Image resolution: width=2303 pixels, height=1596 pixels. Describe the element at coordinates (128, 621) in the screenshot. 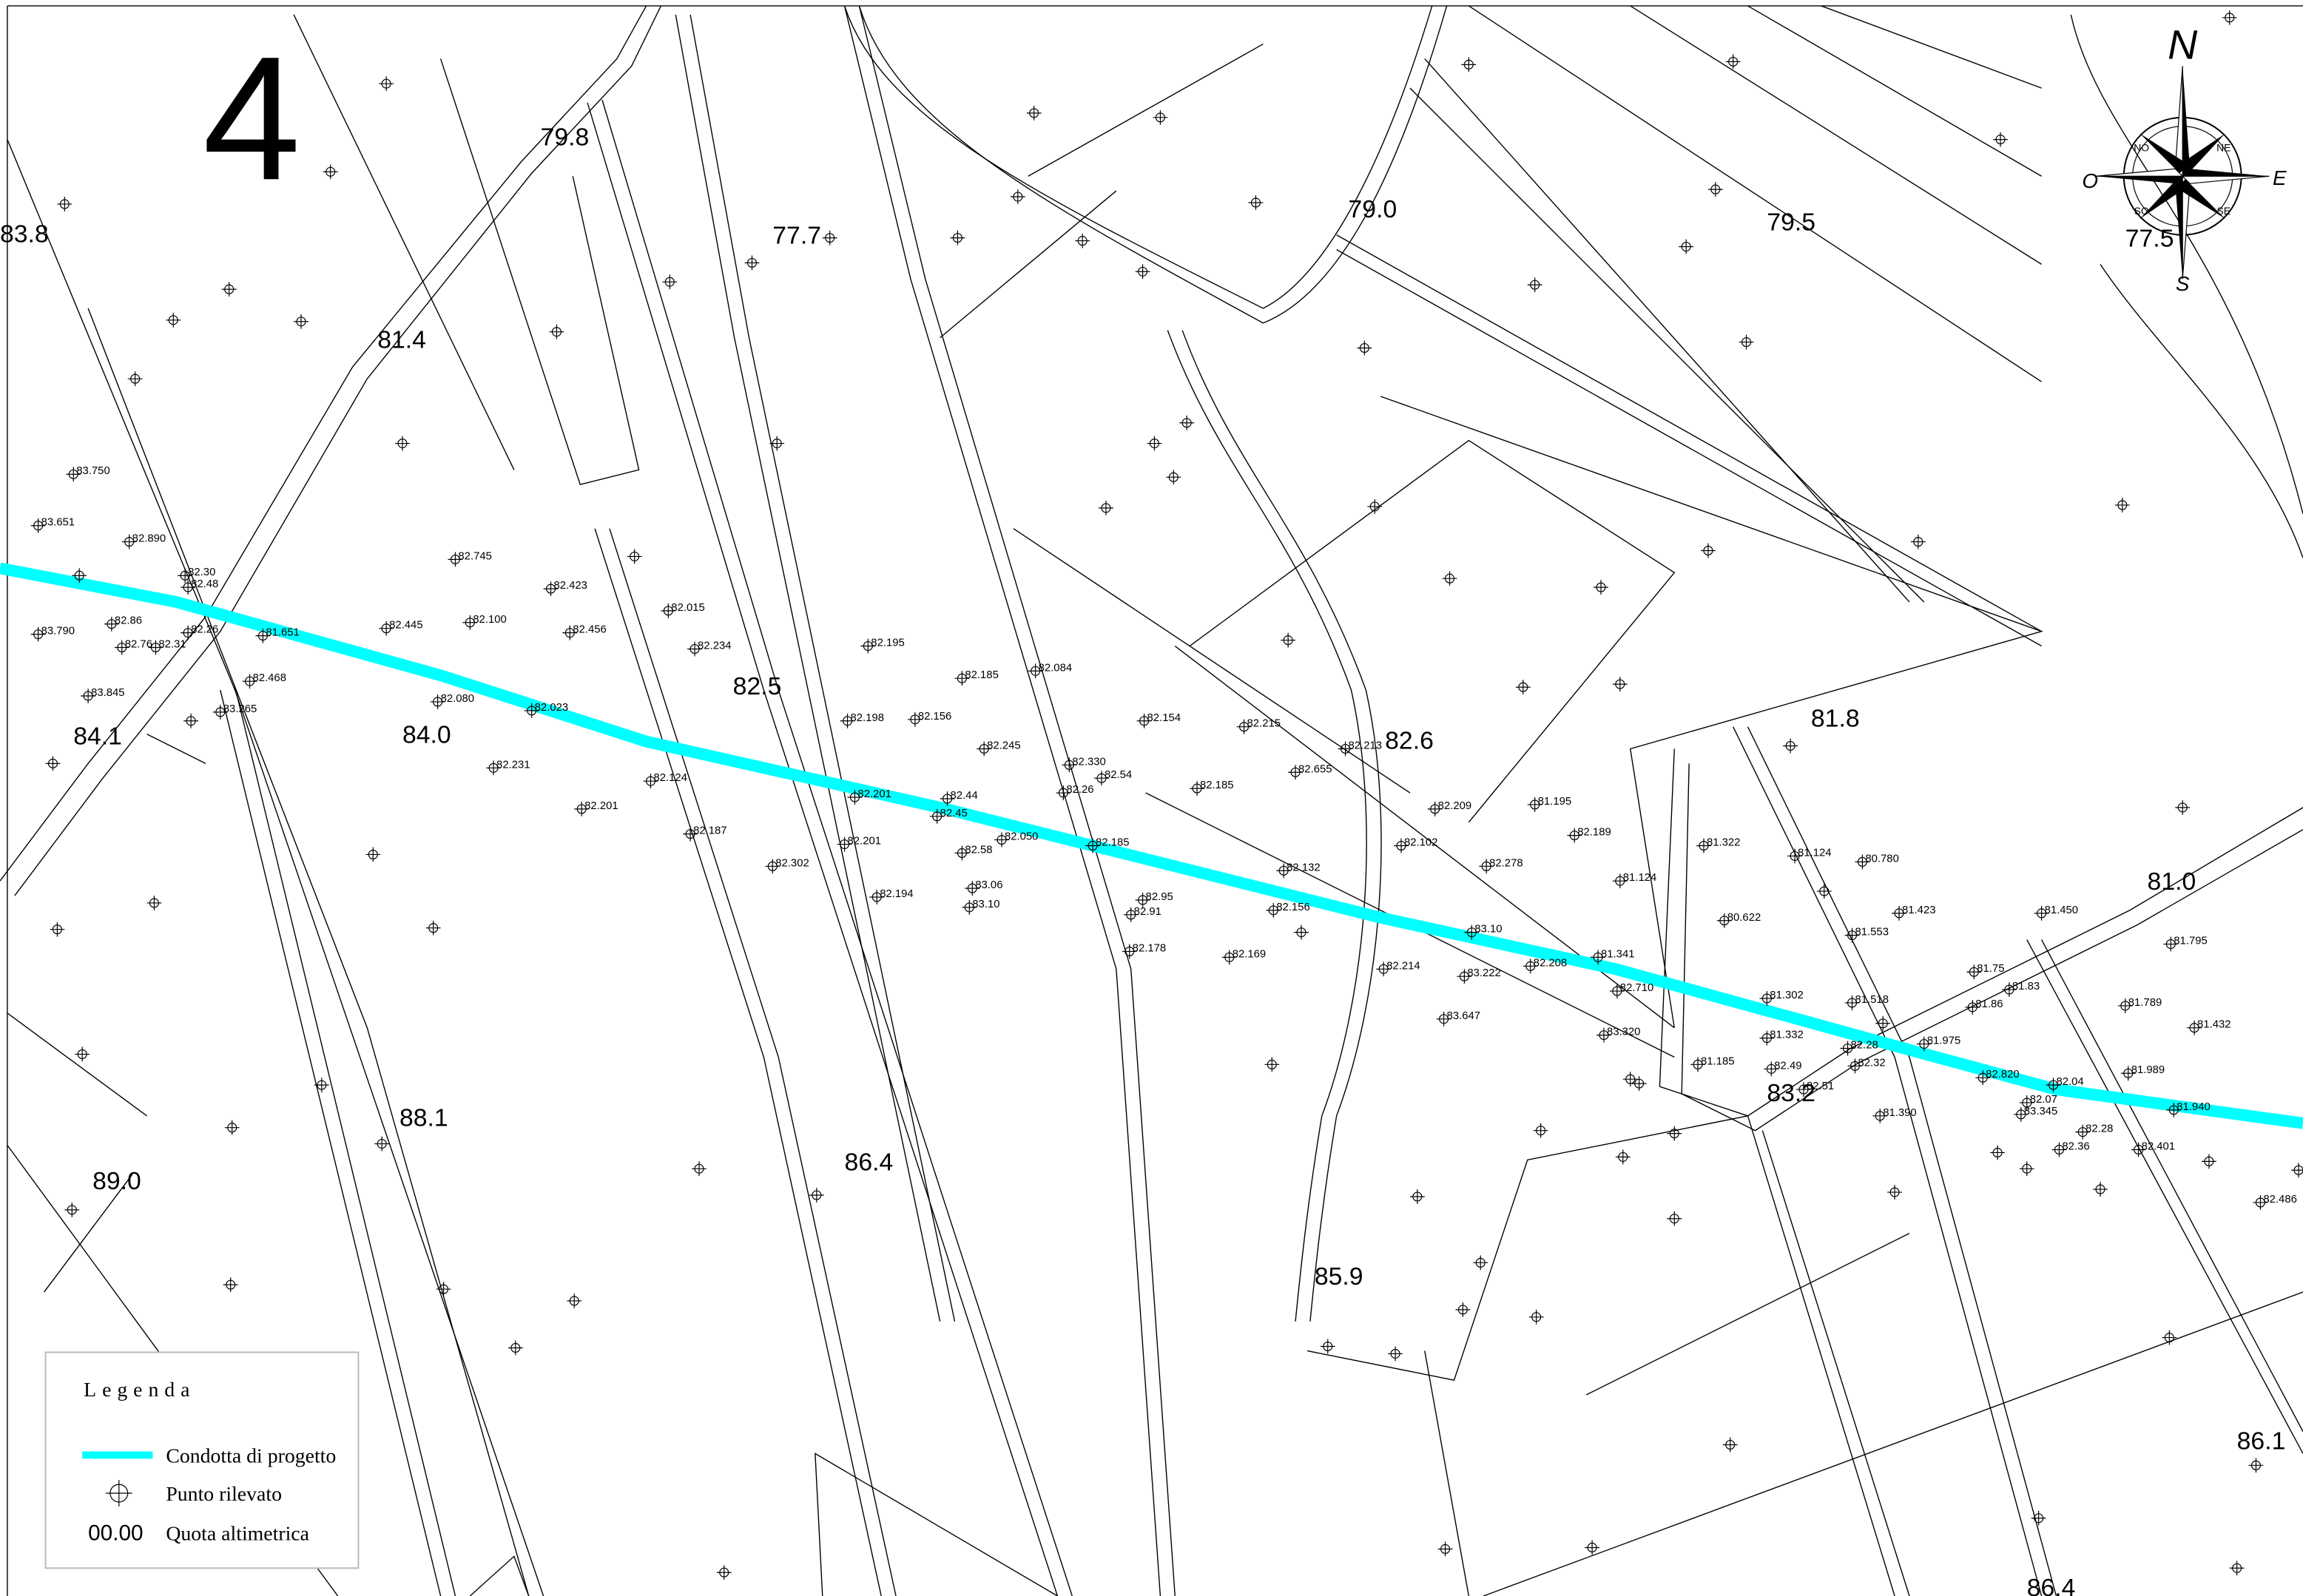

I see `spot-height: 82.86` at that location.